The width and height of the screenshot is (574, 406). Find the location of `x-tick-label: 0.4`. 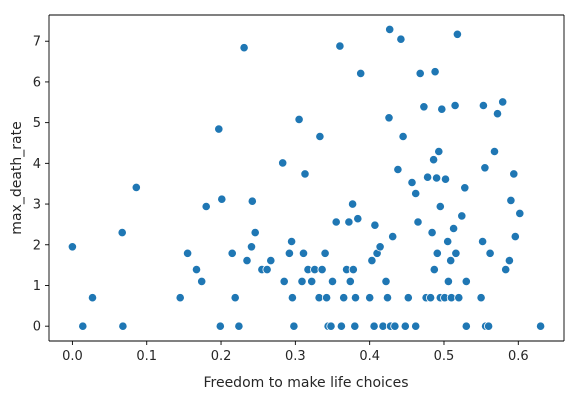

x-tick-label: 0.4 is located at coordinates (369, 356).